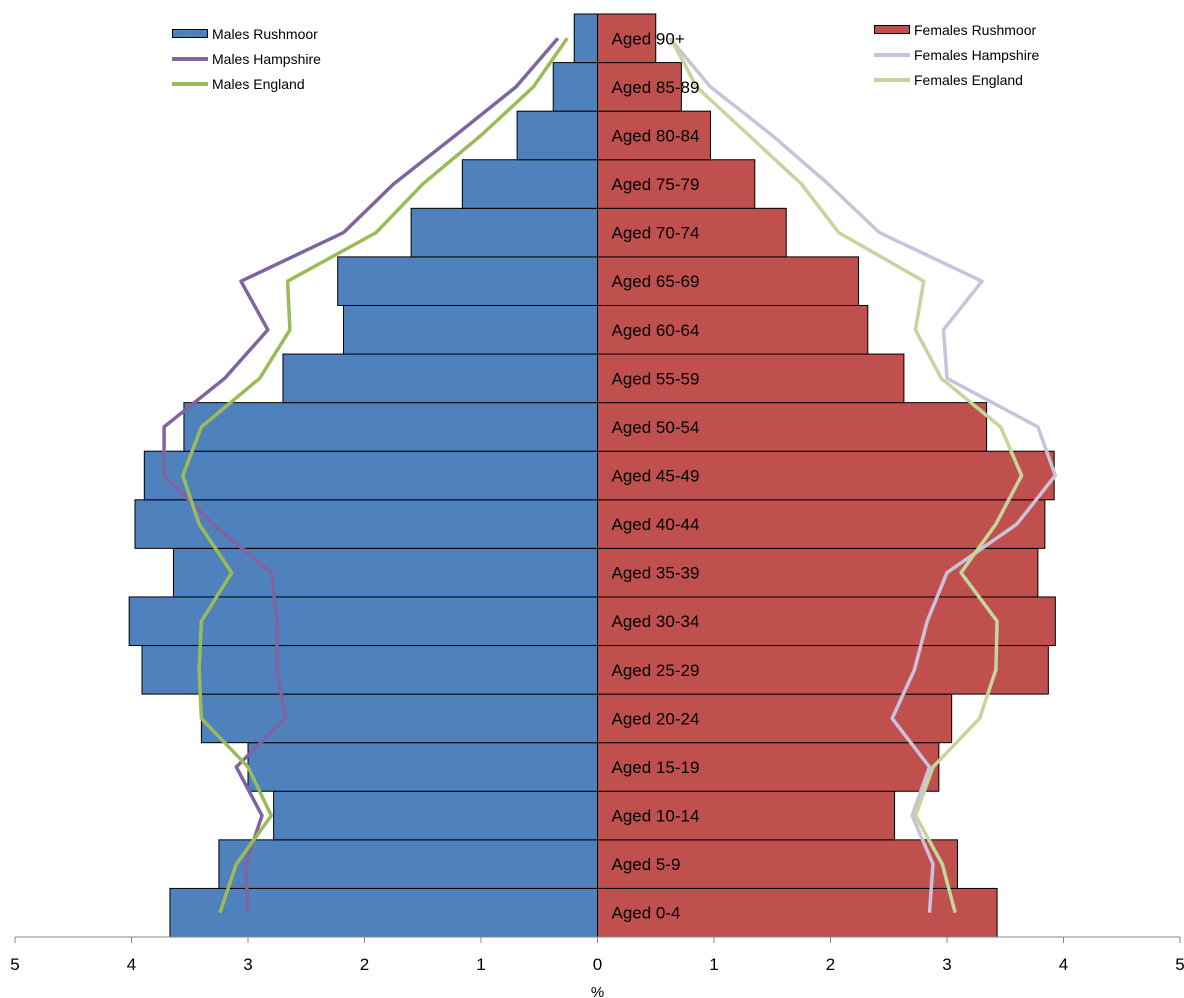  I want to click on x-tick-label-4: 1, so click(480, 964).